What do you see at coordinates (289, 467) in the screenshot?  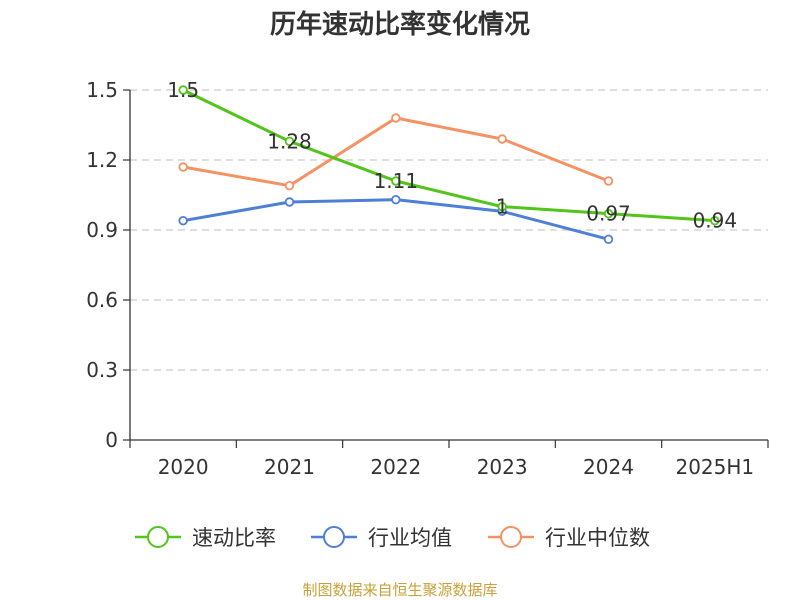 I see `x-tick-label: 2021` at bounding box center [289, 467].